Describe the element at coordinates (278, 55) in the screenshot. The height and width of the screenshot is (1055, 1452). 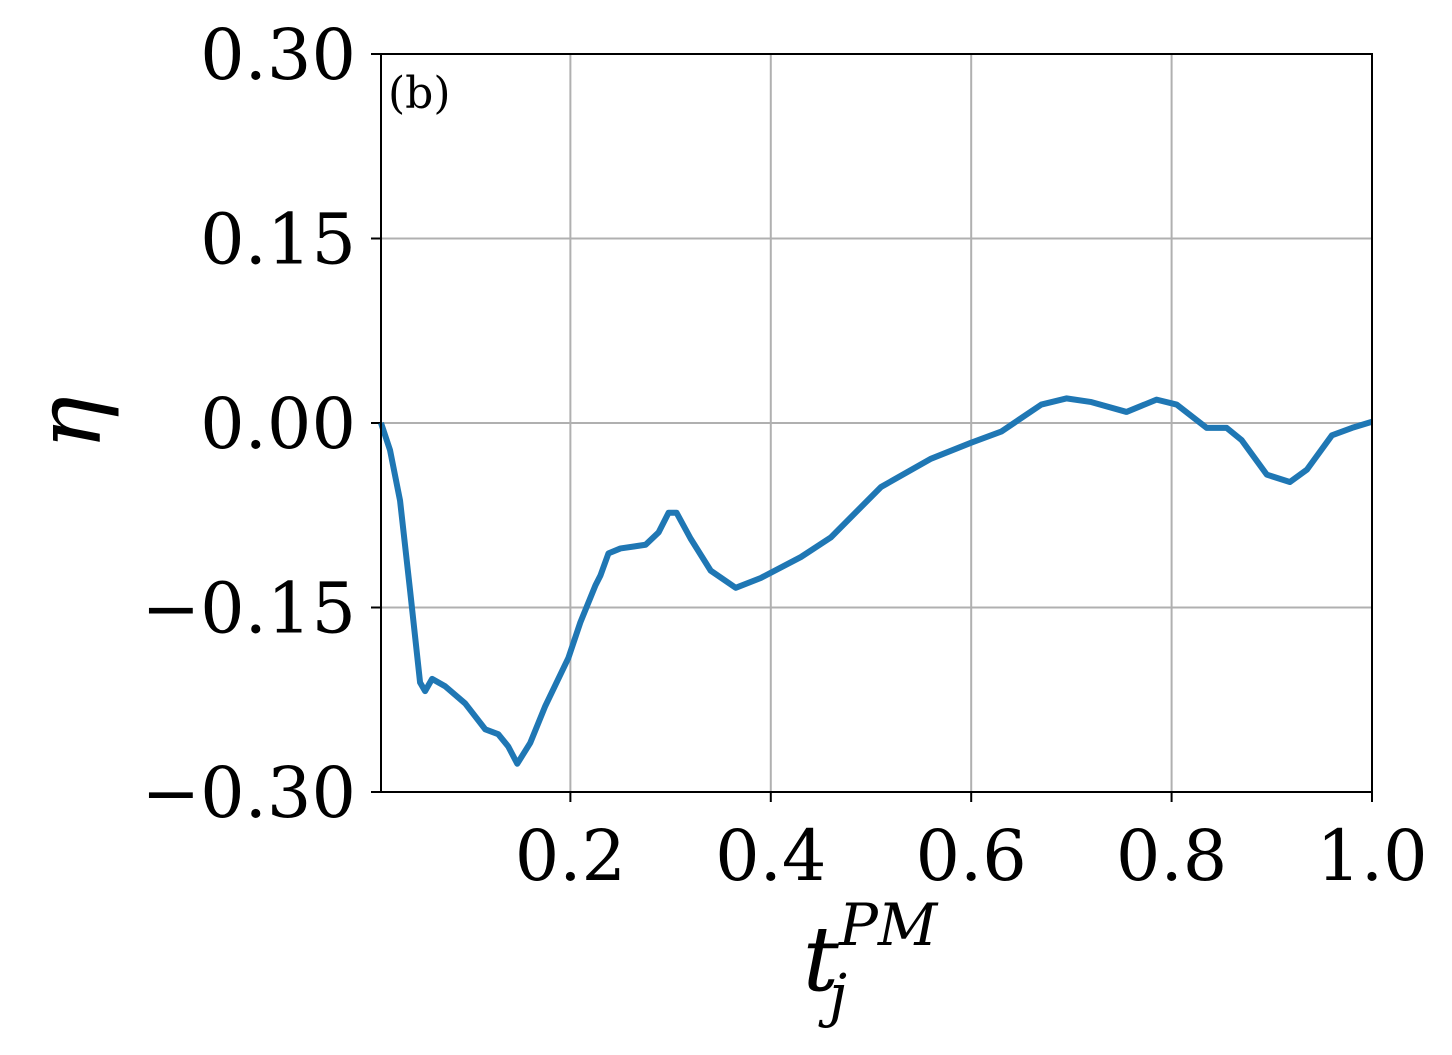
I see `y-tick-label: 0.30` at that location.